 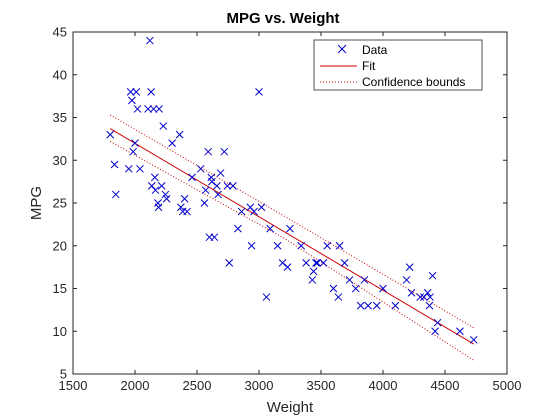 I want to click on x-axis-label: Weight, so click(x=290, y=407).